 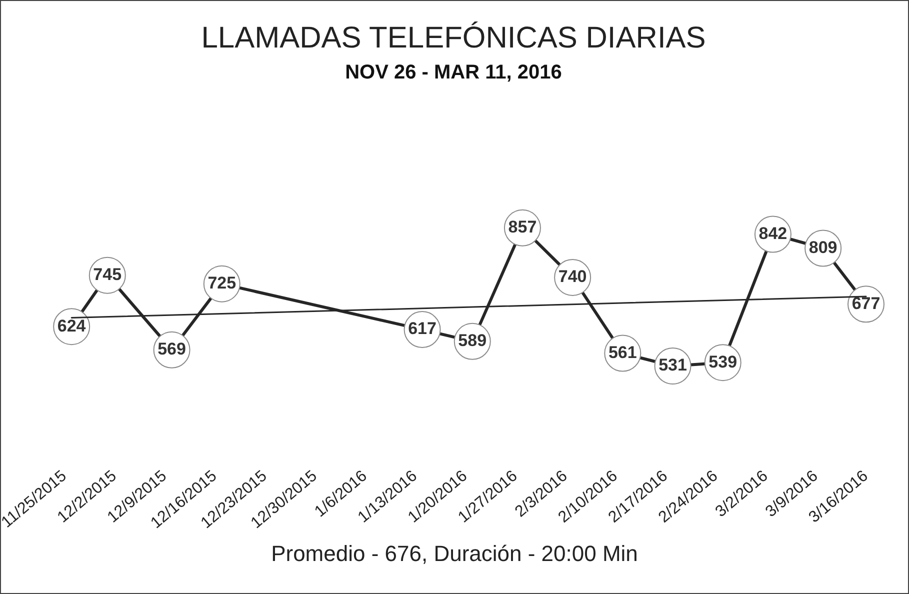 What do you see at coordinates (866, 303) in the screenshot?
I see `data-label: 677` at bounding box center [866, 303].